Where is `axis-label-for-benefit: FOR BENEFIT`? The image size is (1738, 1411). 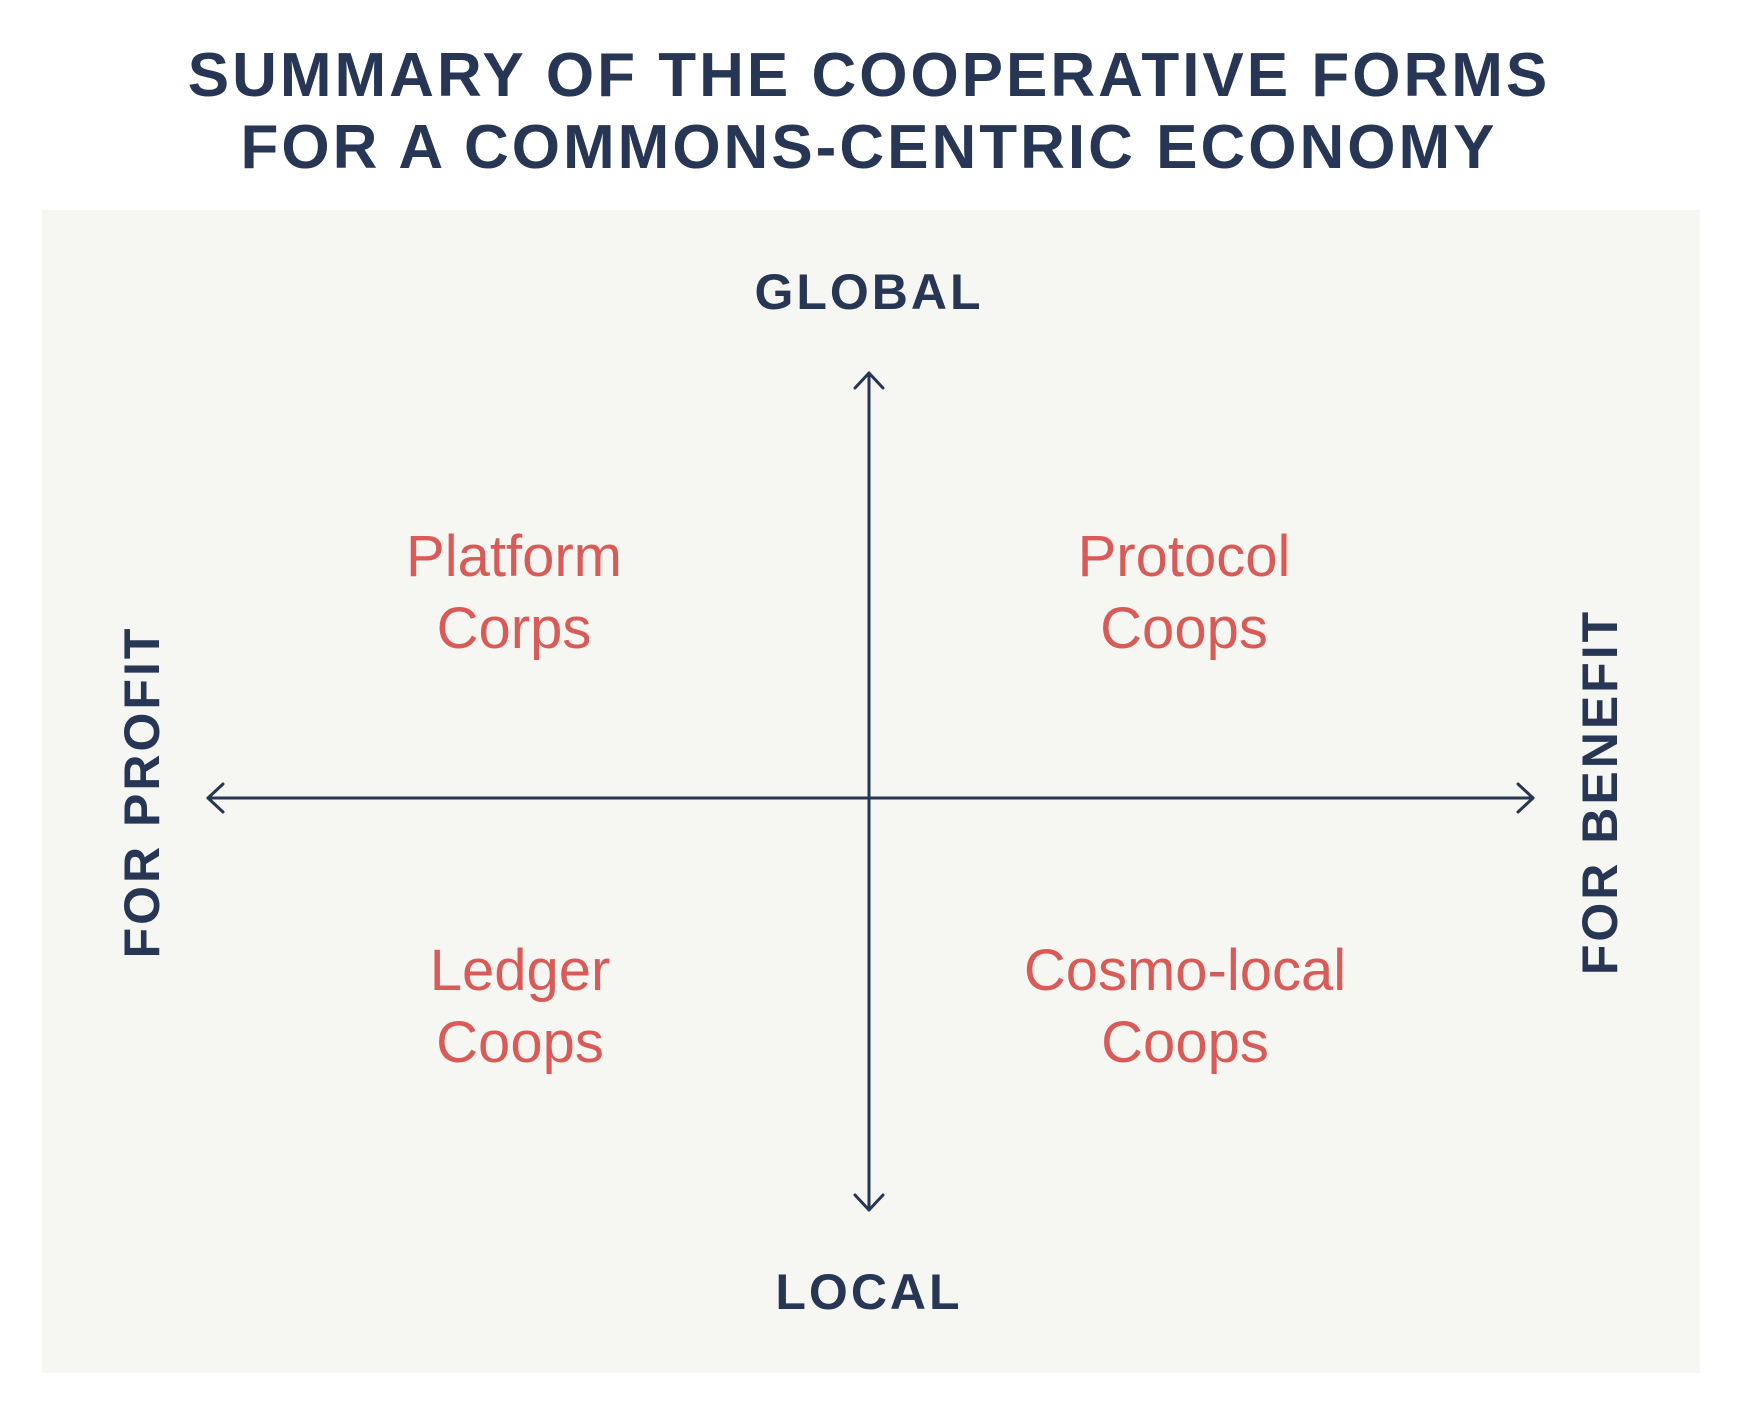
axis-label-for-benefit: FOR BENEFIT is located at coordinates (1600, 792).